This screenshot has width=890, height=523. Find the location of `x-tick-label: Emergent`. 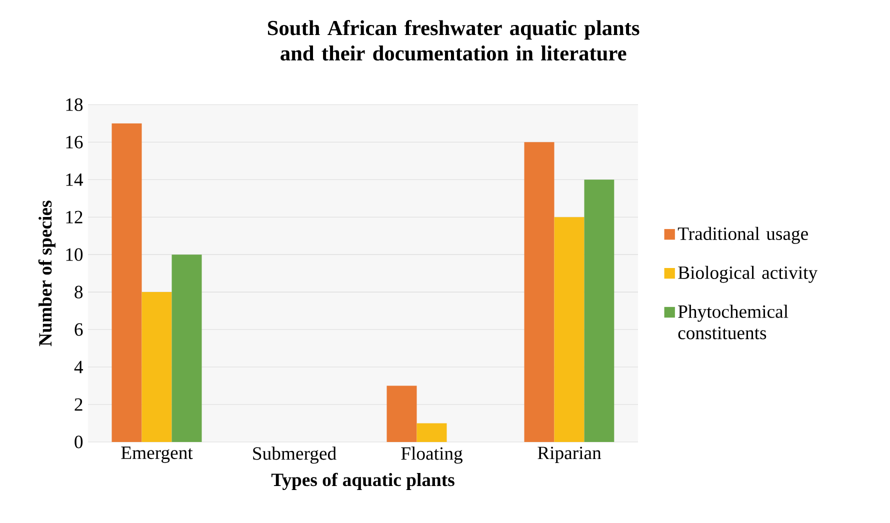

x-tick-label: Emergent is located at coordinates (157, 454).